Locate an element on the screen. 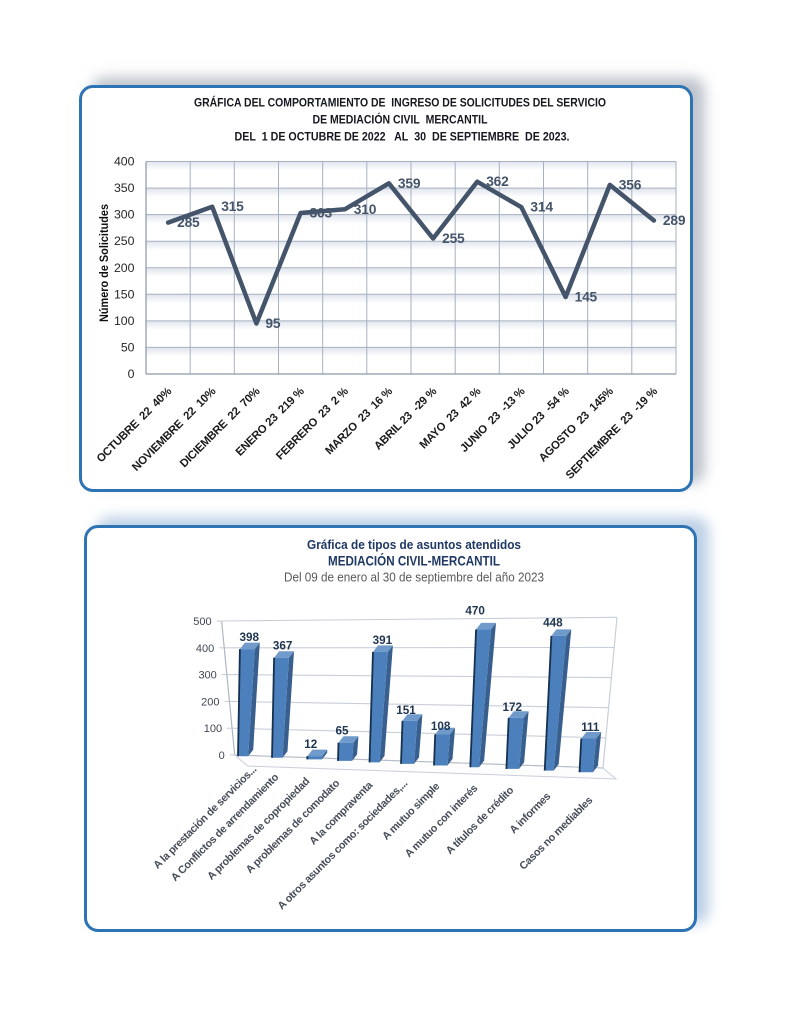 The height and width of the screenshot is (1024, 791). svg-text: 500 is located at coordinates (202, 622).